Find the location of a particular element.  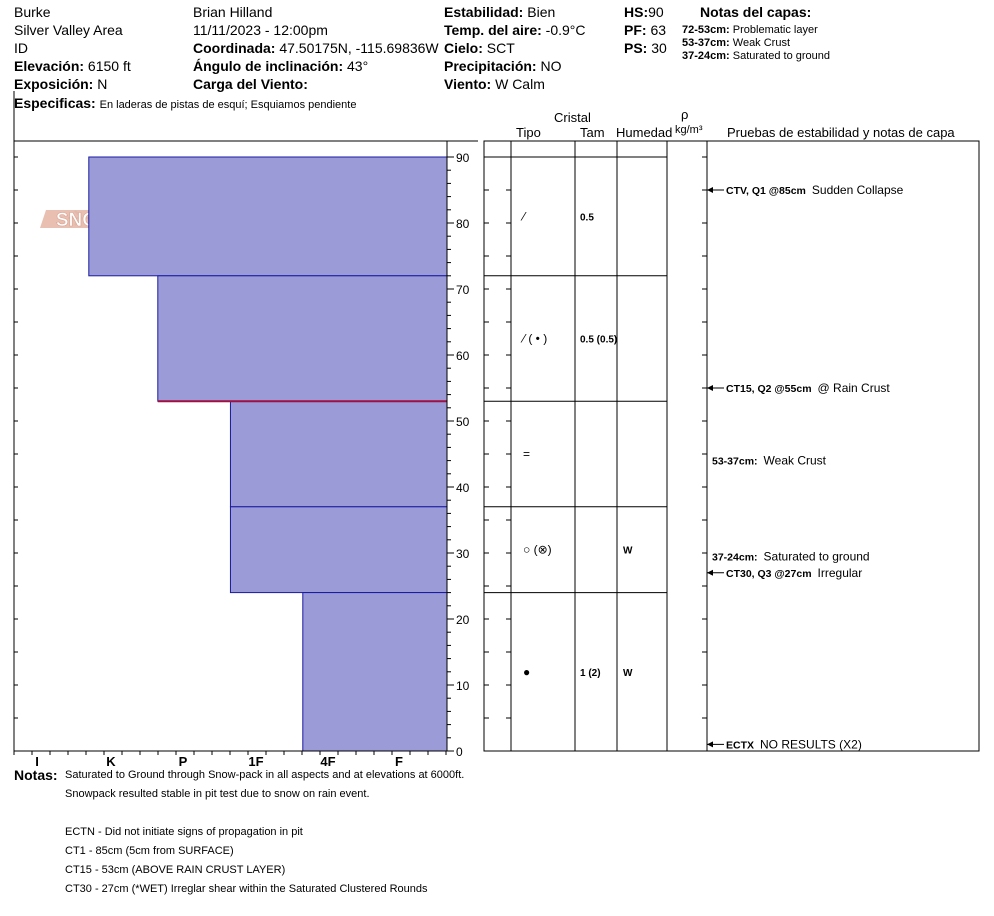

depth-tick-label: 10 is located at coordinates (463, 686).